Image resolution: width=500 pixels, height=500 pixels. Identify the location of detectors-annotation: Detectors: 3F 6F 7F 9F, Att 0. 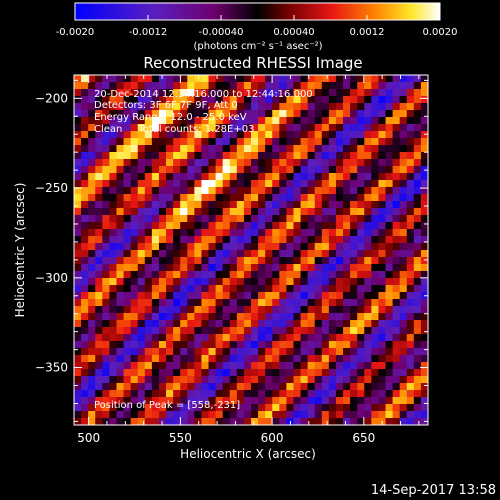
(166, 105).